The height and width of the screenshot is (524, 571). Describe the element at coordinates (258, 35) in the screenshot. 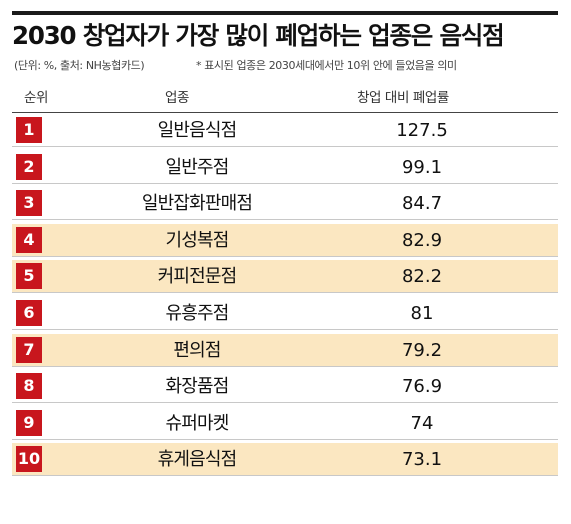

I see `chart-title: 2030 창업자가 가장 많이 폐업하는 업종은 음식점` at that location.